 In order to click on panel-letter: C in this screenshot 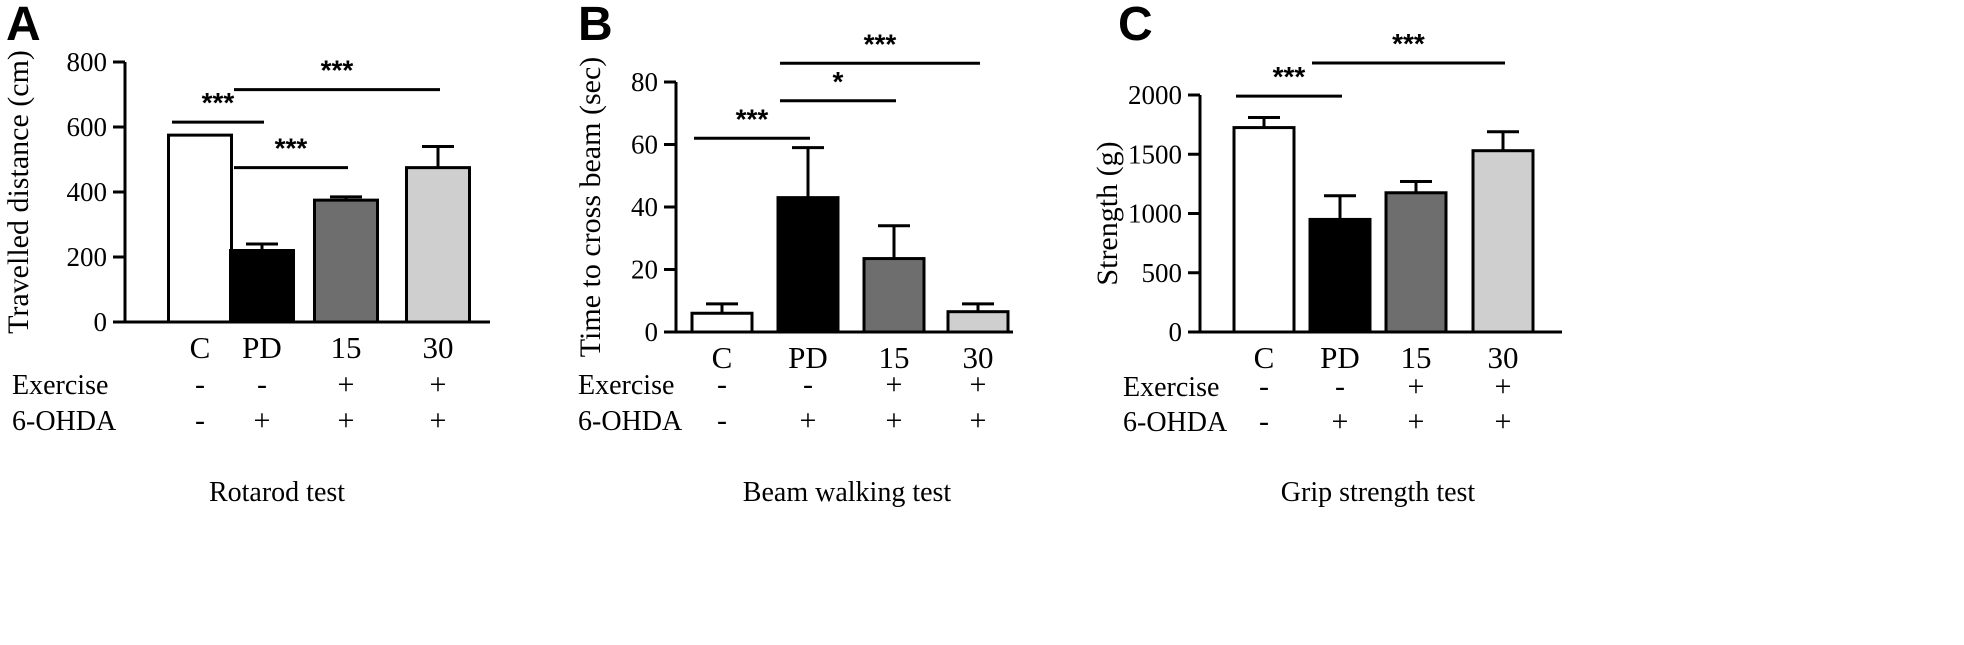, I will do `click(1135, 25)`.